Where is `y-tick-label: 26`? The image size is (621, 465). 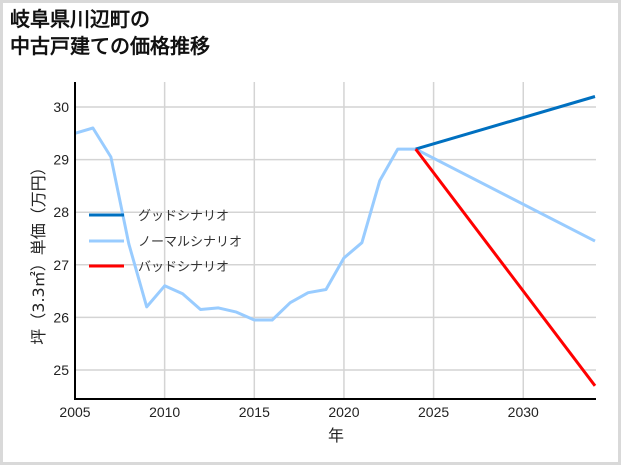 y-tick-label: 26 is located at coordinates (61, 317).